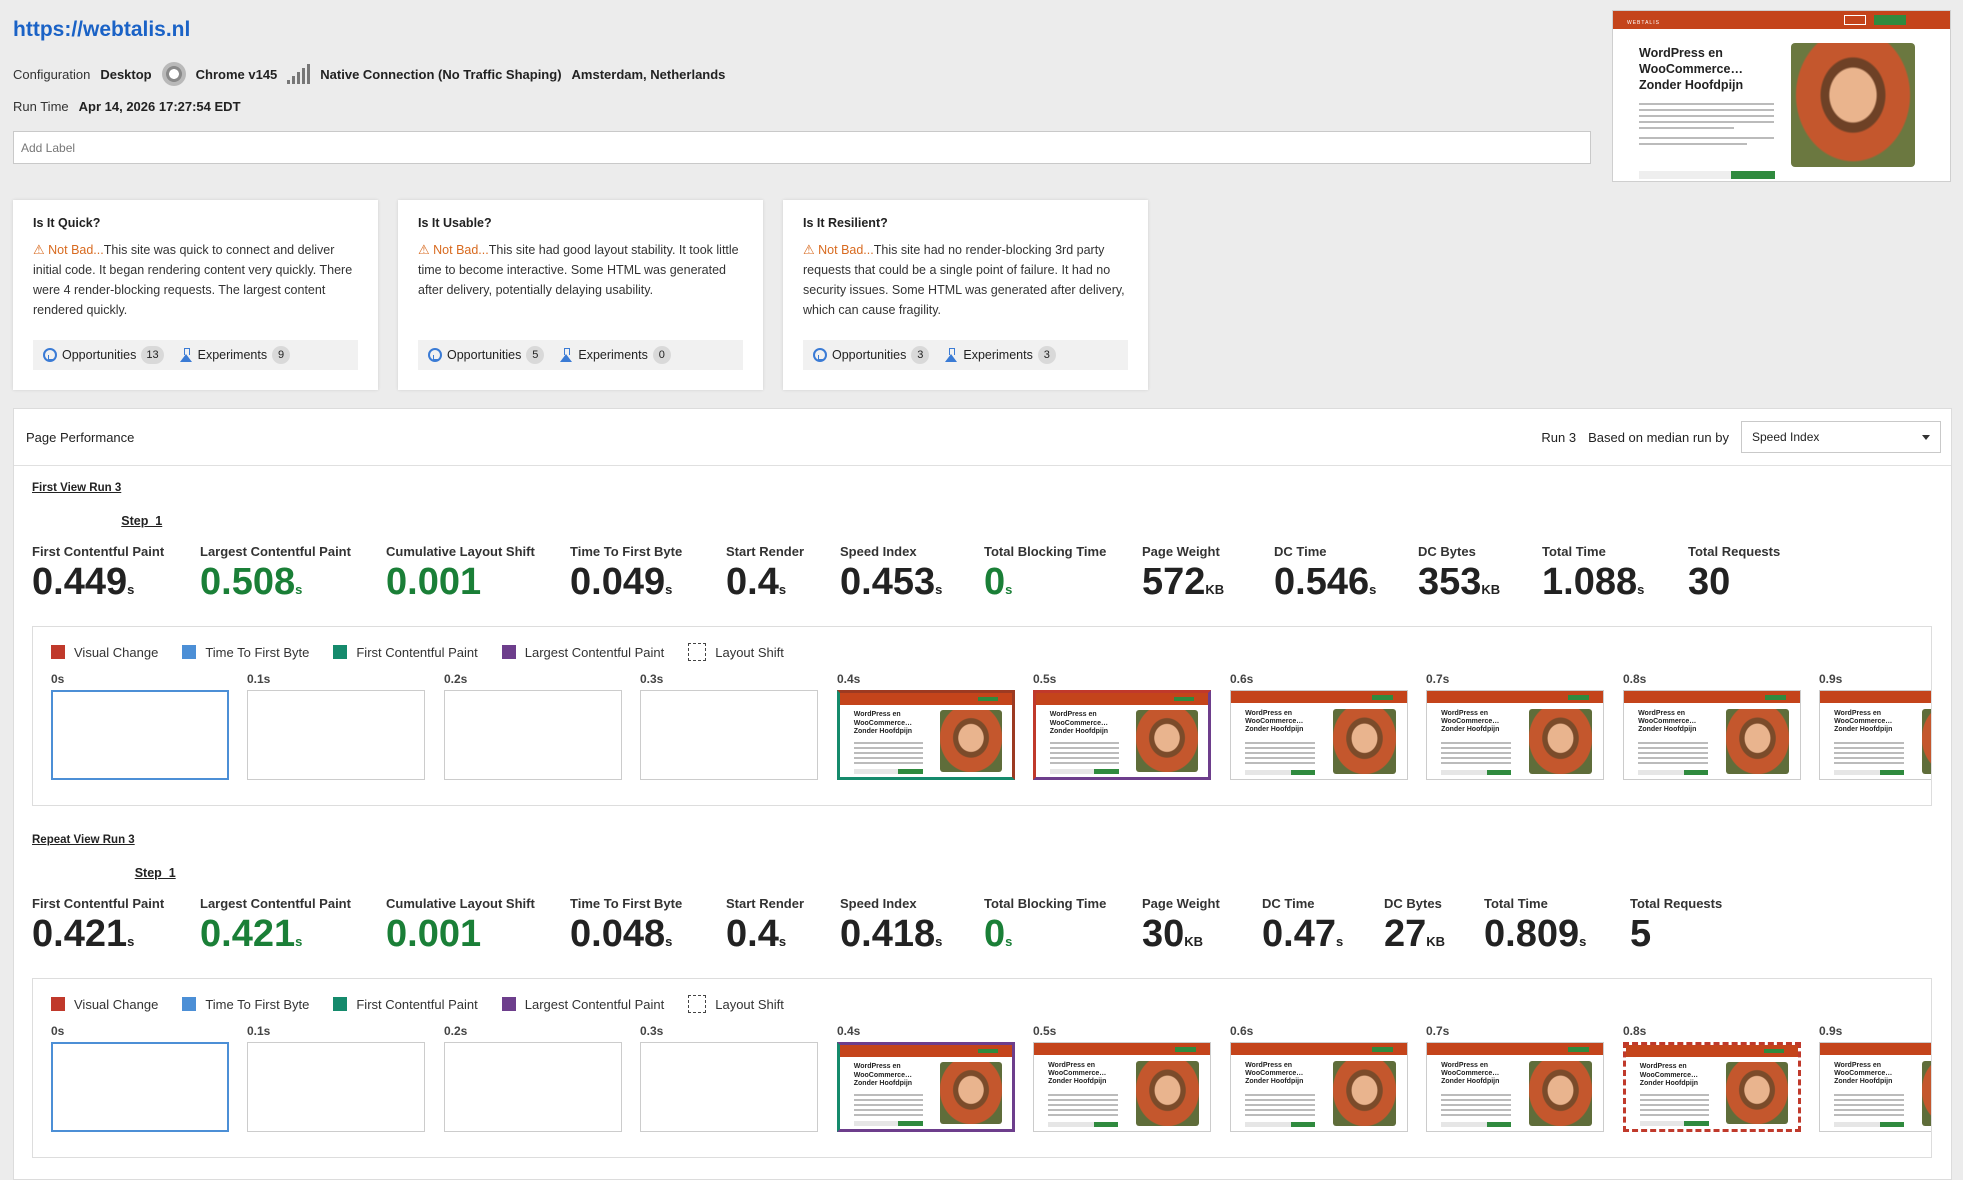 The height and width of the screenshot is (1180, 1963). What do you see at coordinates (236, 74) in the screenshot?
I see `browser-value: Chrome v145` at bounding box center [236, 74].